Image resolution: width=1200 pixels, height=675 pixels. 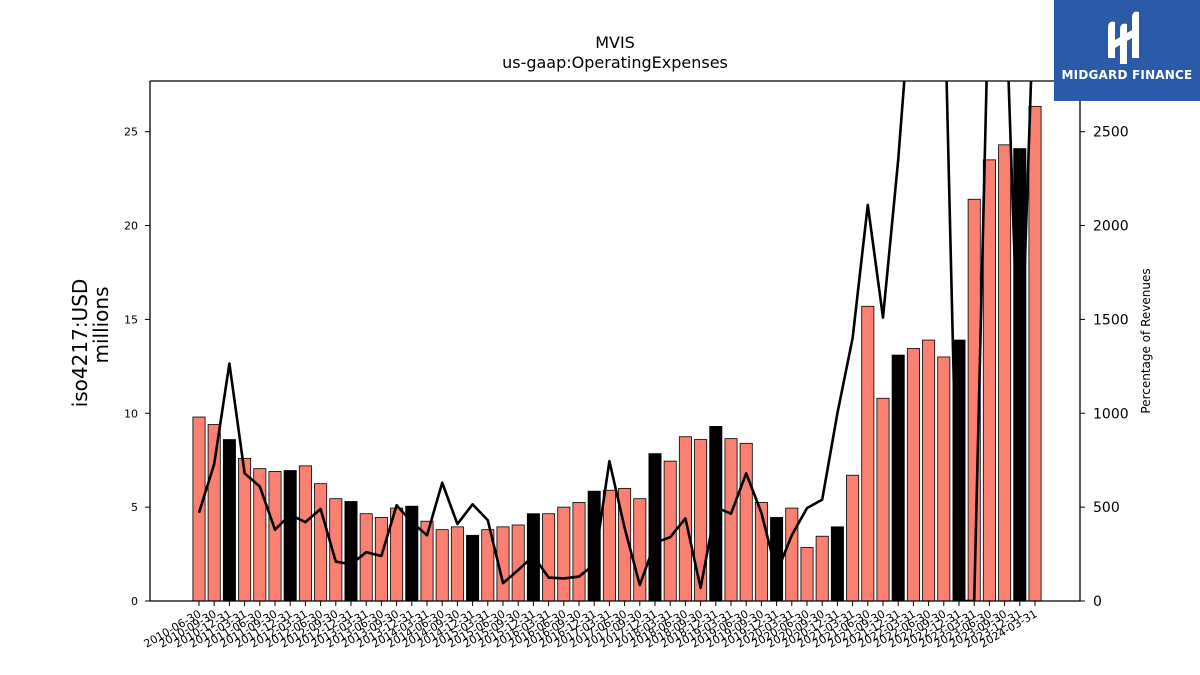 I want to click on y2-tick-label-2500: 2500, so click(x=1111, y=133).